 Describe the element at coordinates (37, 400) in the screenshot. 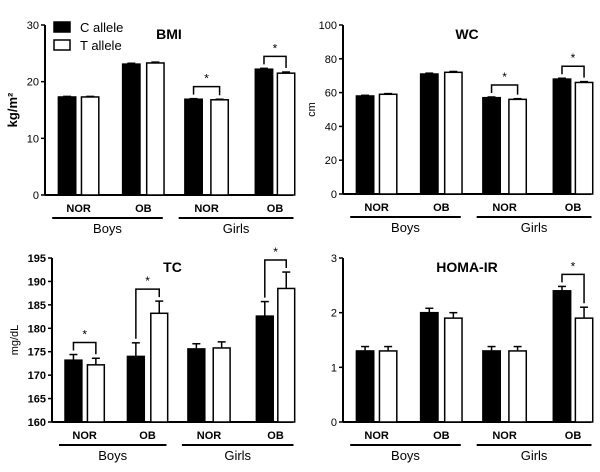

I see `y-tick-label: 165` at that location.